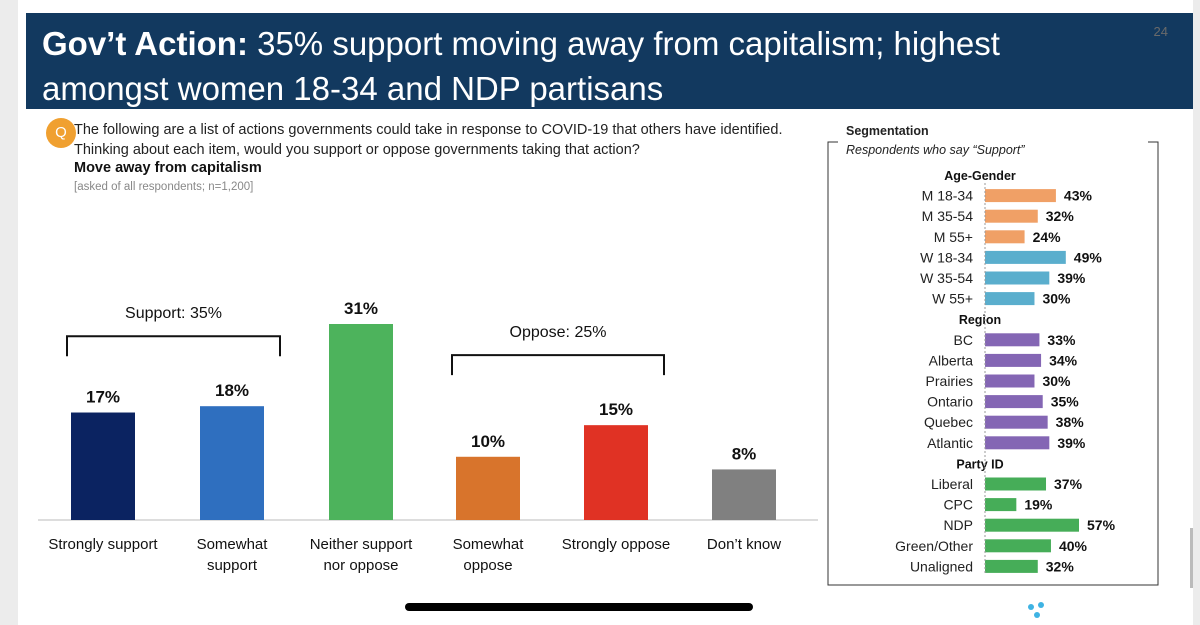  I want to click on category-label: oppose, so click(487, 565).